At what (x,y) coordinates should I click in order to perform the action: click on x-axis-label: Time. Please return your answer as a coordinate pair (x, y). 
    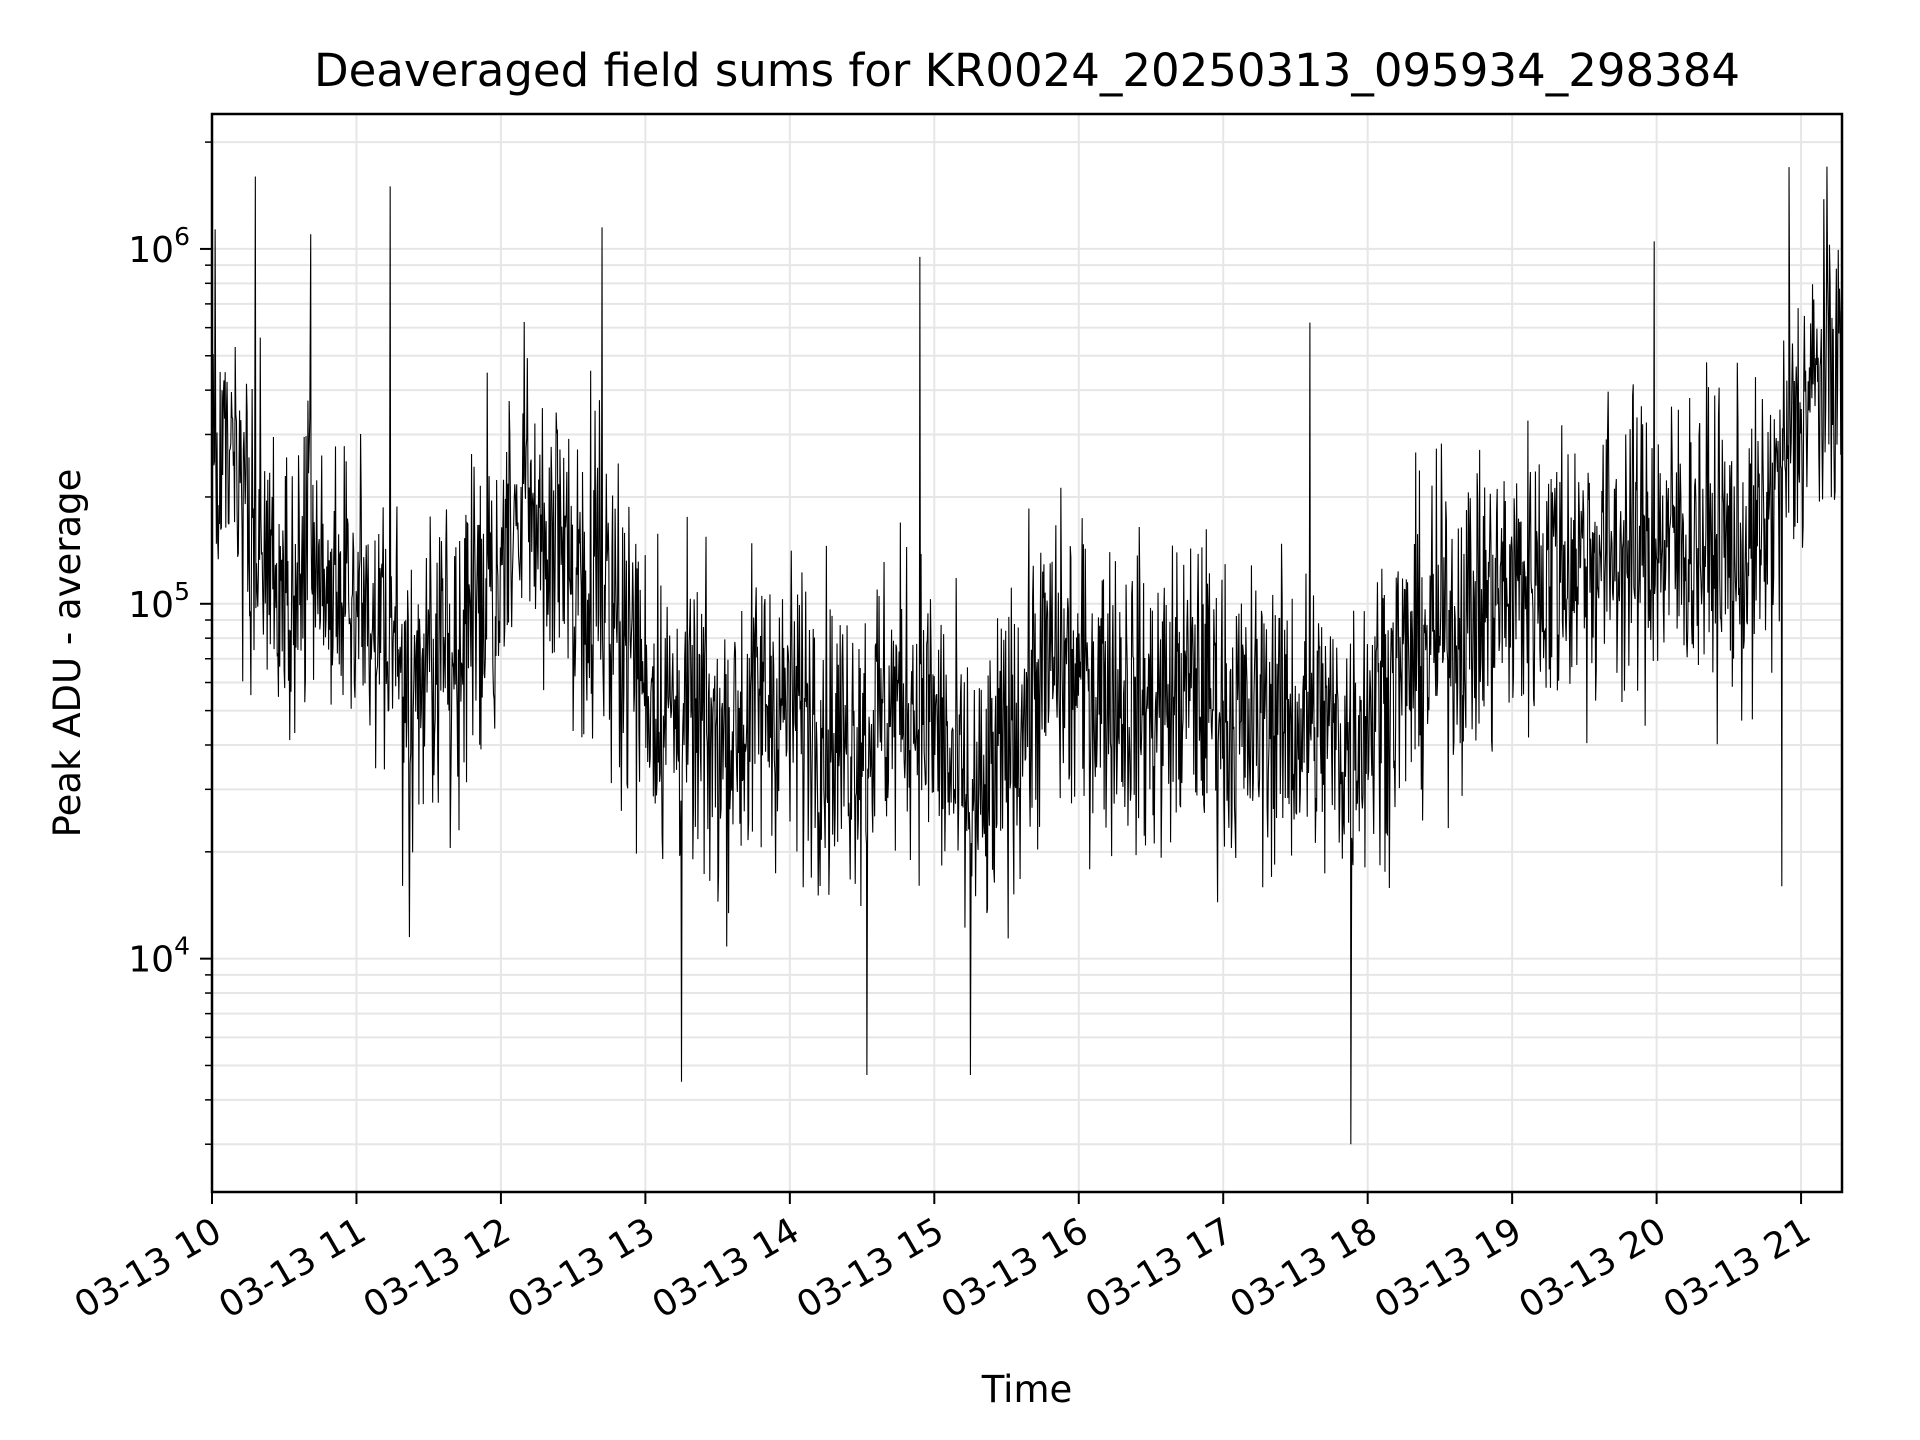
    Looking at the image, I should click on (1027, 1389).